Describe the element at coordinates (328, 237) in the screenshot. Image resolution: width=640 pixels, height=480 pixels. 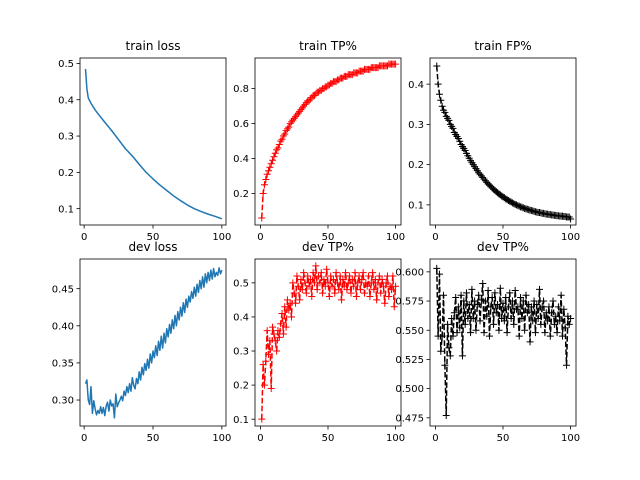
I see `train-tp-x-tick-label: 50` at that location.